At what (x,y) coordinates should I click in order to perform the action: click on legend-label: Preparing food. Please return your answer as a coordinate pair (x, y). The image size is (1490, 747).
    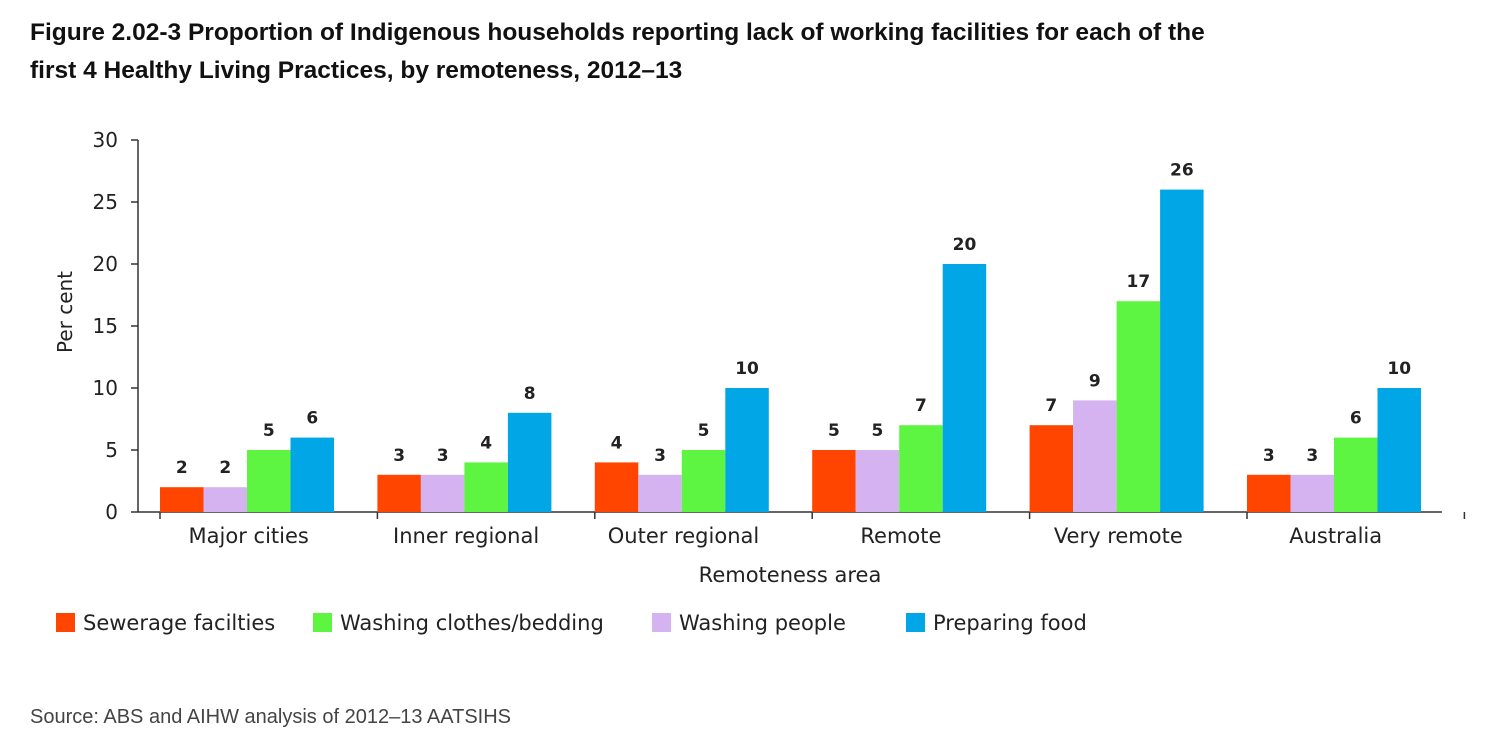
    Looking at the image, I should click on (1010, 623).